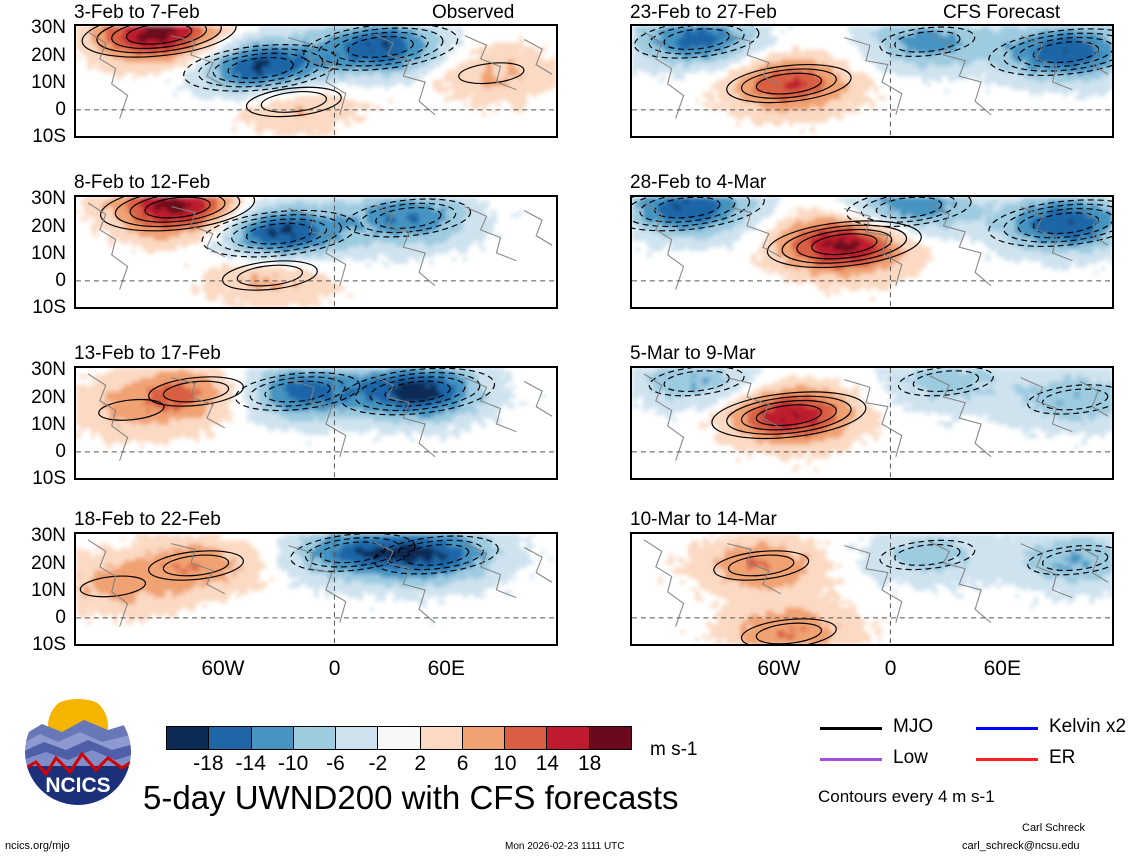 The image size is (1135, 860). What do you see at coordinates (147, 519) in the screenshot?
I see `panel-title-7: 18-Feb to 22-Feb` at bounding box center [147, 519].